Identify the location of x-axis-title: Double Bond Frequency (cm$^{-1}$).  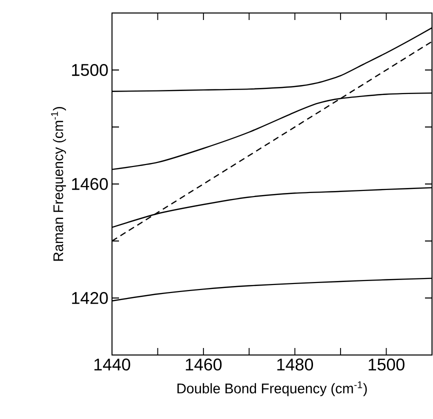
(272, 388).